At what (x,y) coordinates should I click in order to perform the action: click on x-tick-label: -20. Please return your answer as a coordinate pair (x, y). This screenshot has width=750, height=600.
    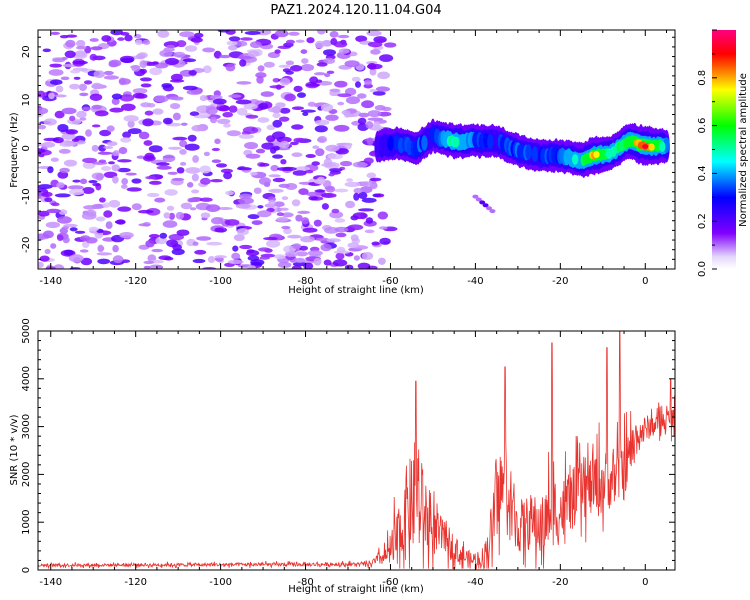
    Looking at the image, I should click on (560, 582).